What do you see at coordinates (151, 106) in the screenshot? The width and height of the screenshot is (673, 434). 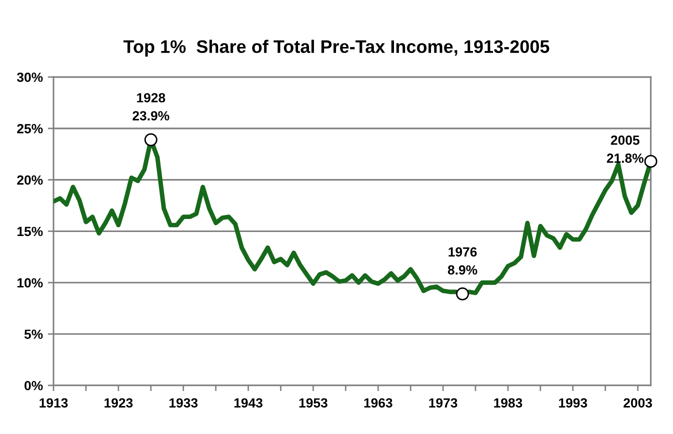 I see `annotation: 1928 23.9%` at bounding box center [151, 106].